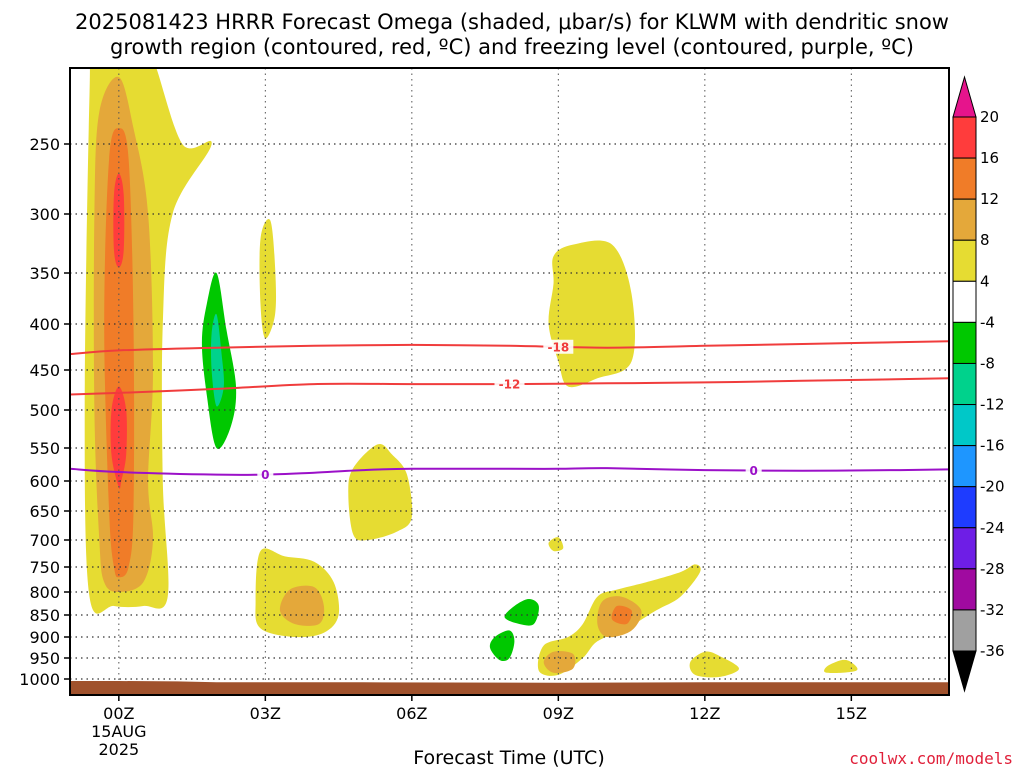  Describe the element at coordinates (44, 658) in the screenshot. I see `y-tick-label-950: 950` at that location.